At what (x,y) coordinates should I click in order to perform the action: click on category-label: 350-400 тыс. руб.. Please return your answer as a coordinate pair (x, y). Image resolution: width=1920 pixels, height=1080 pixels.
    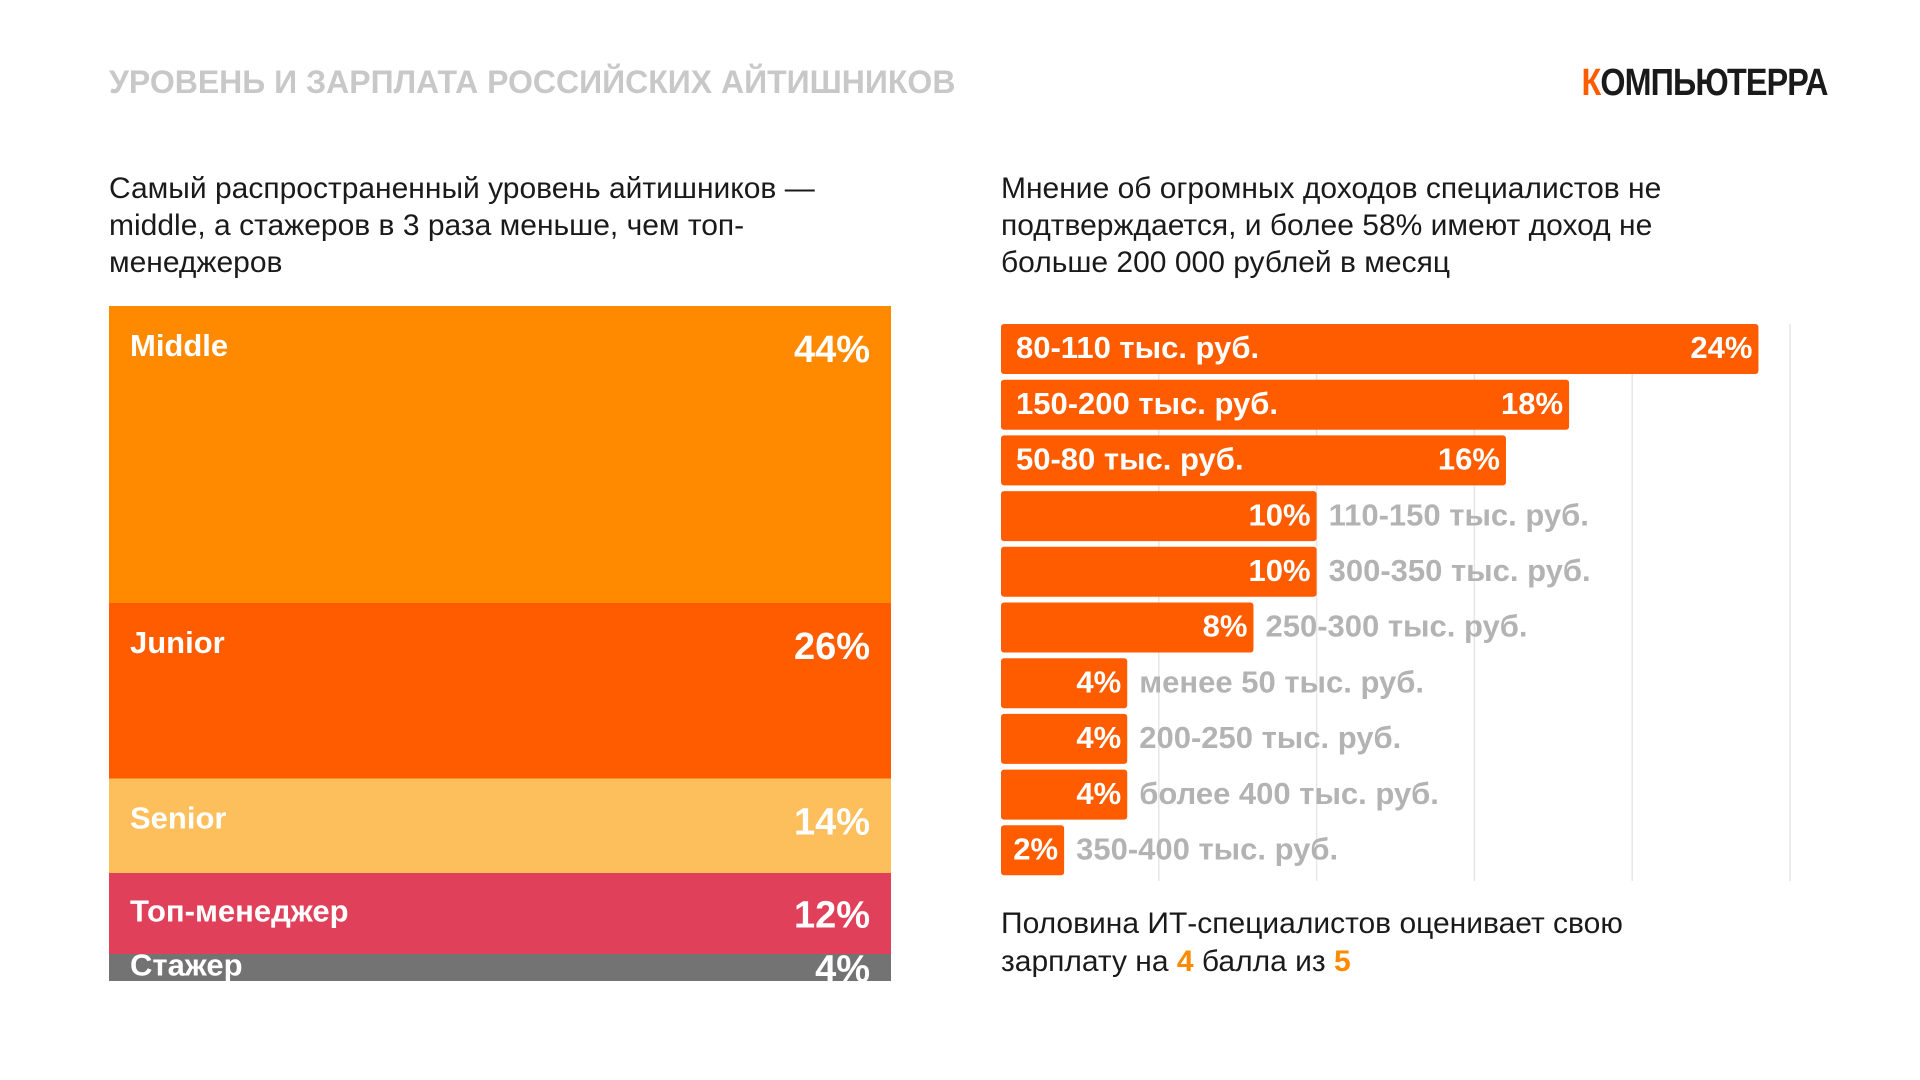
    Looking at the image, I should click on (1207, 848).